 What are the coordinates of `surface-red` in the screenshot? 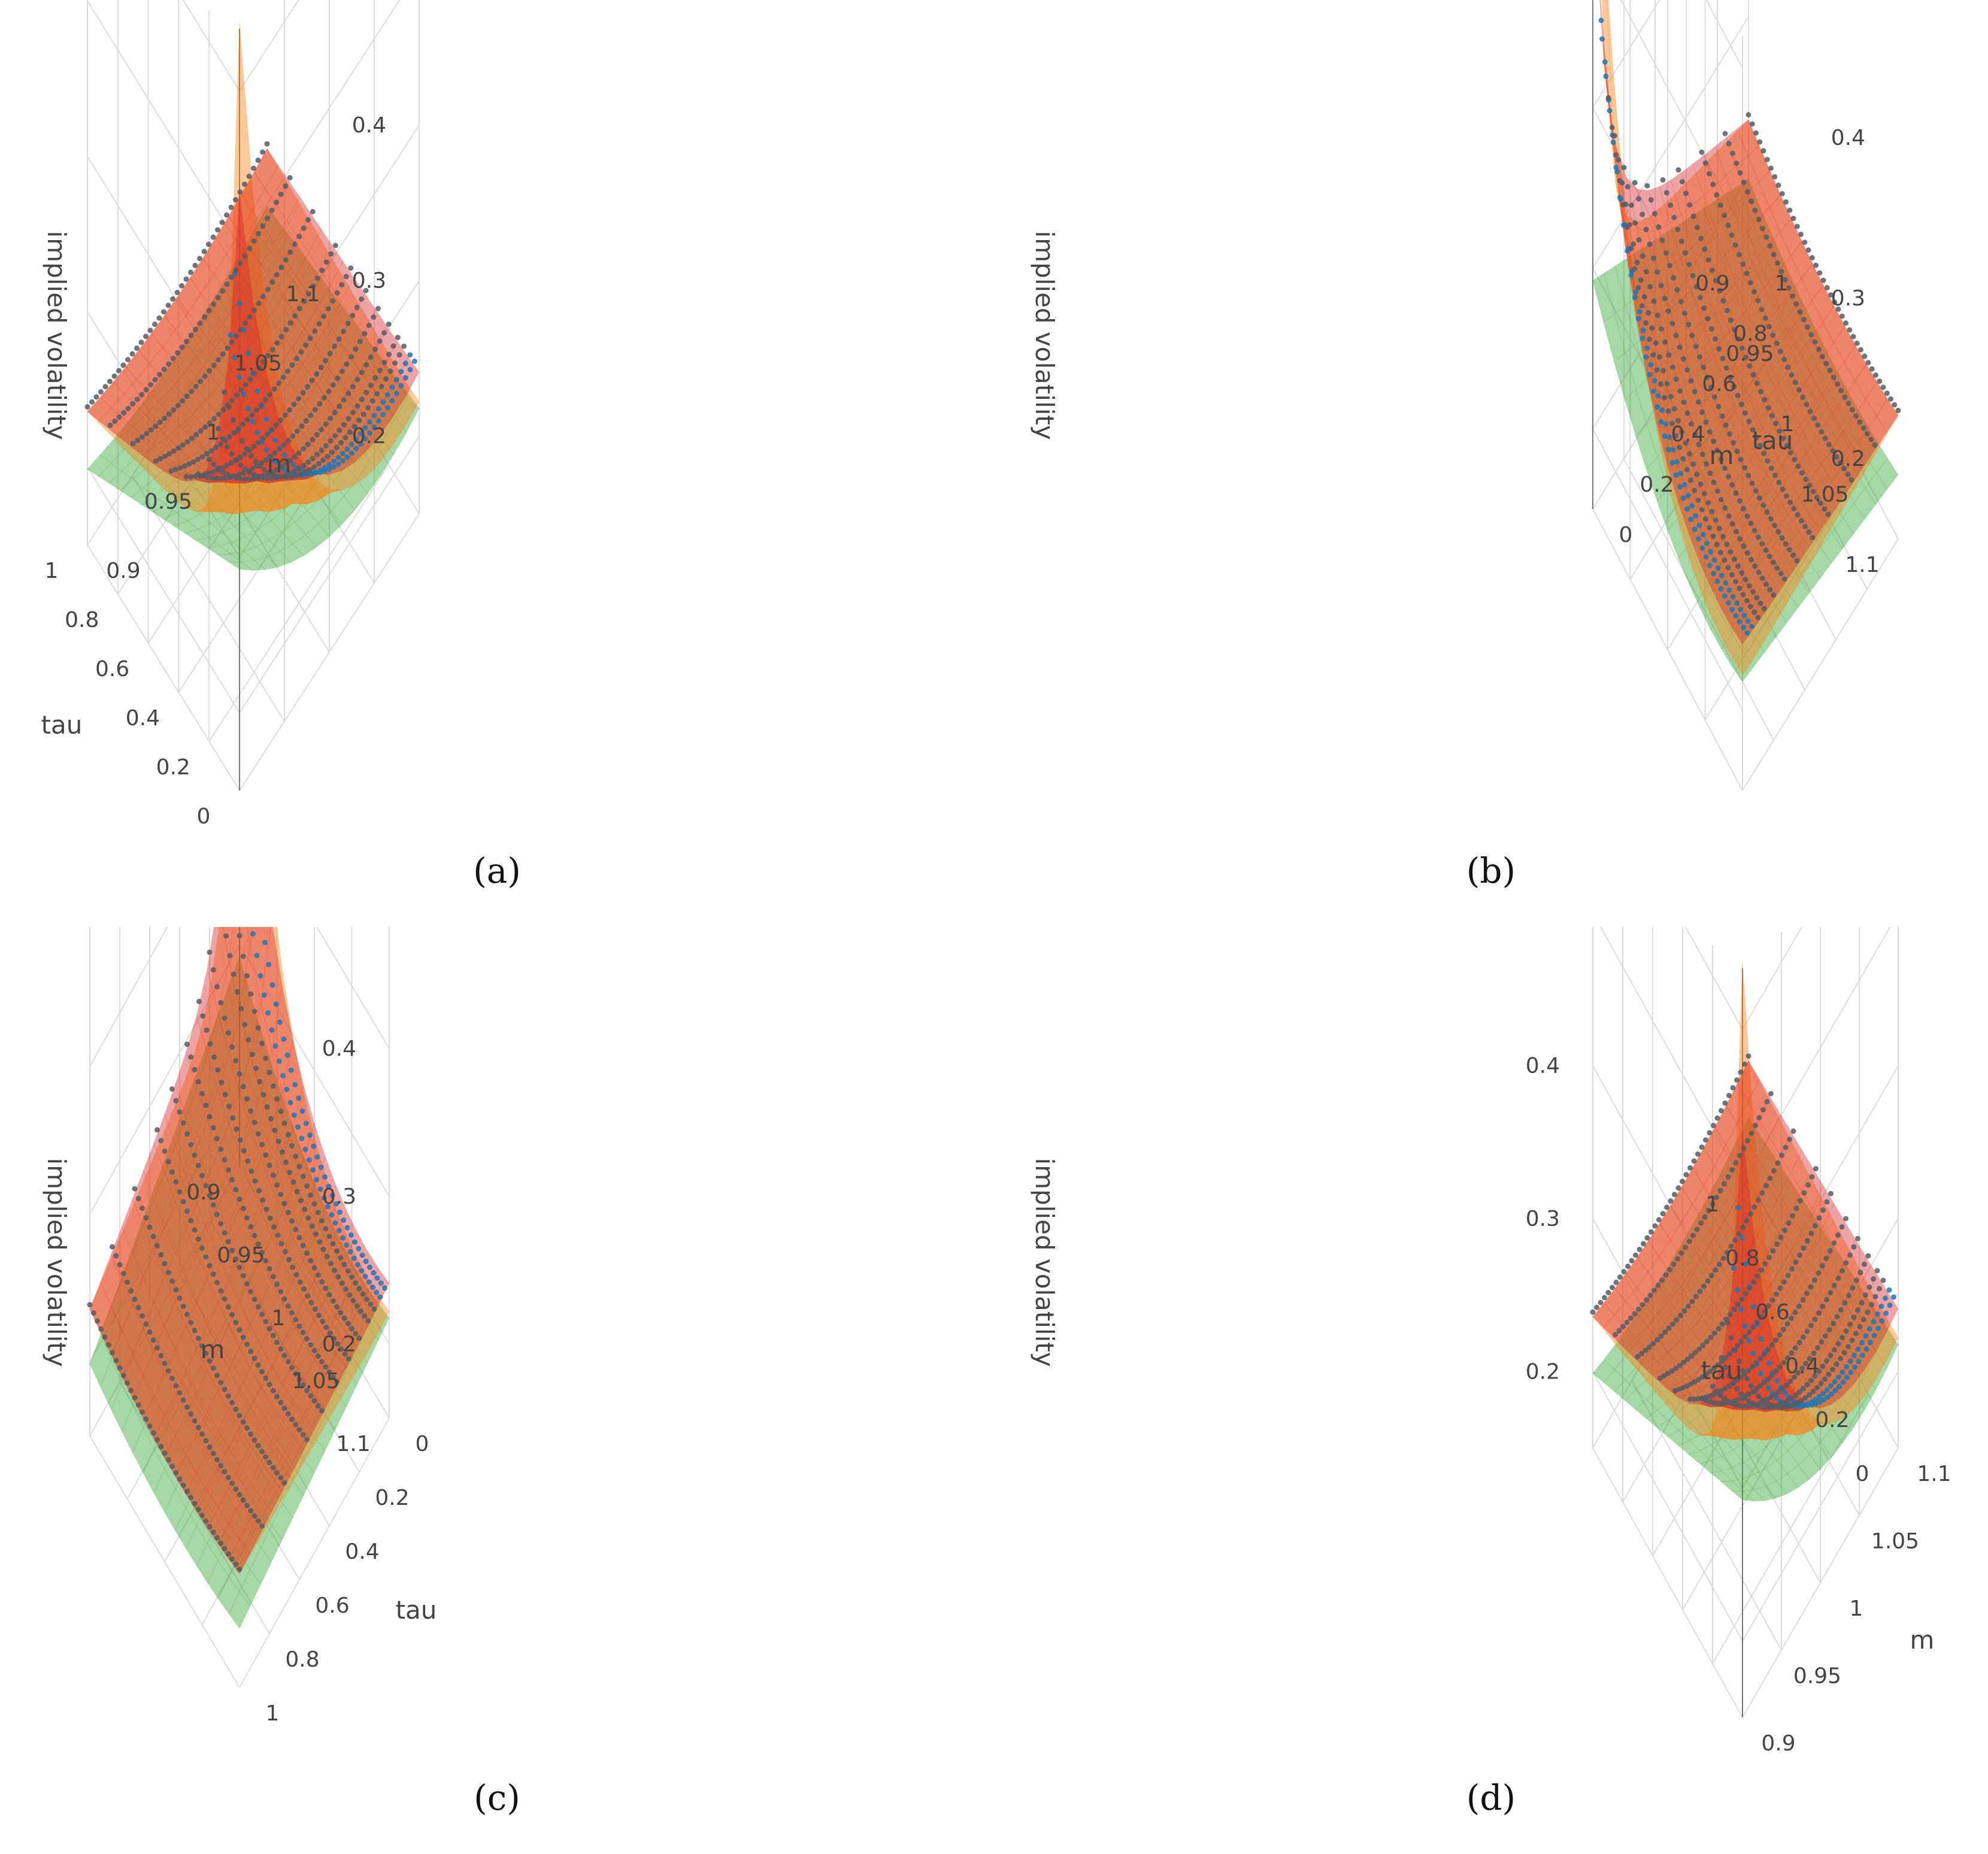 It's located at (254, 316).